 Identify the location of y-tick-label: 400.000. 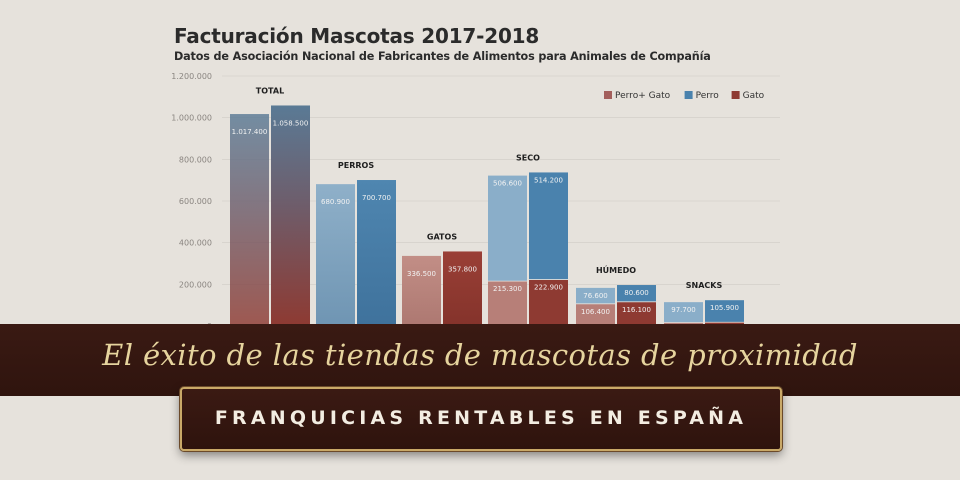
(195, 243).